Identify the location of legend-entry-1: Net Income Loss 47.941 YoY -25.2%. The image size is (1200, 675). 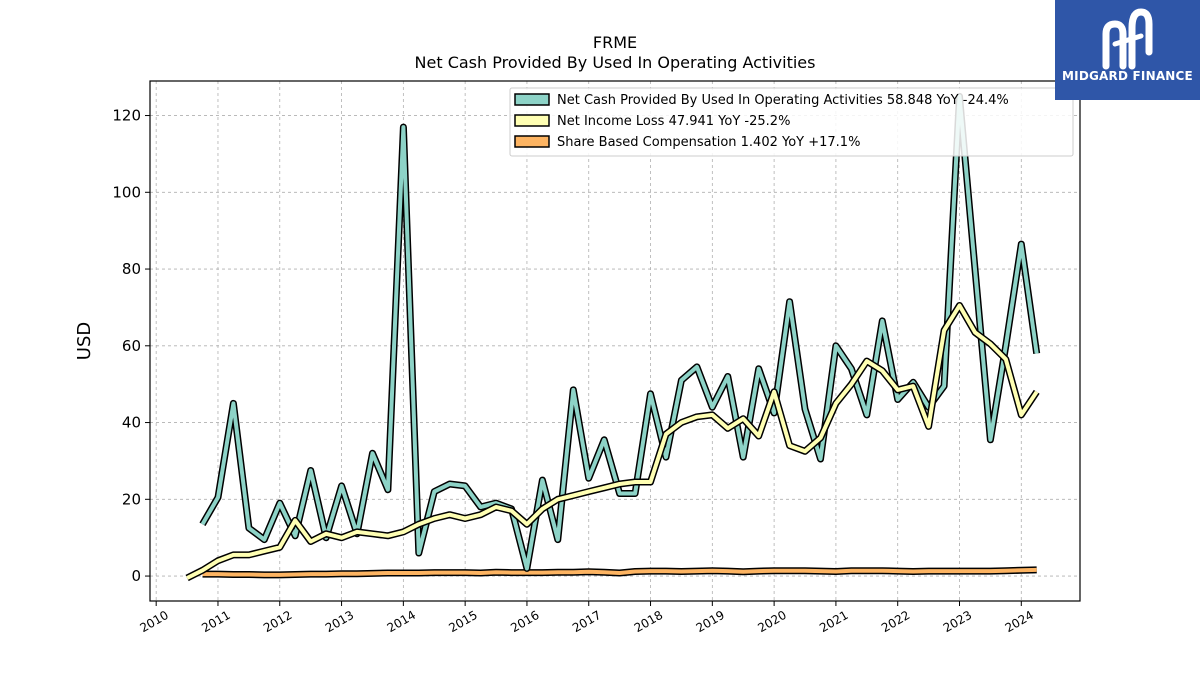
(673, 121).